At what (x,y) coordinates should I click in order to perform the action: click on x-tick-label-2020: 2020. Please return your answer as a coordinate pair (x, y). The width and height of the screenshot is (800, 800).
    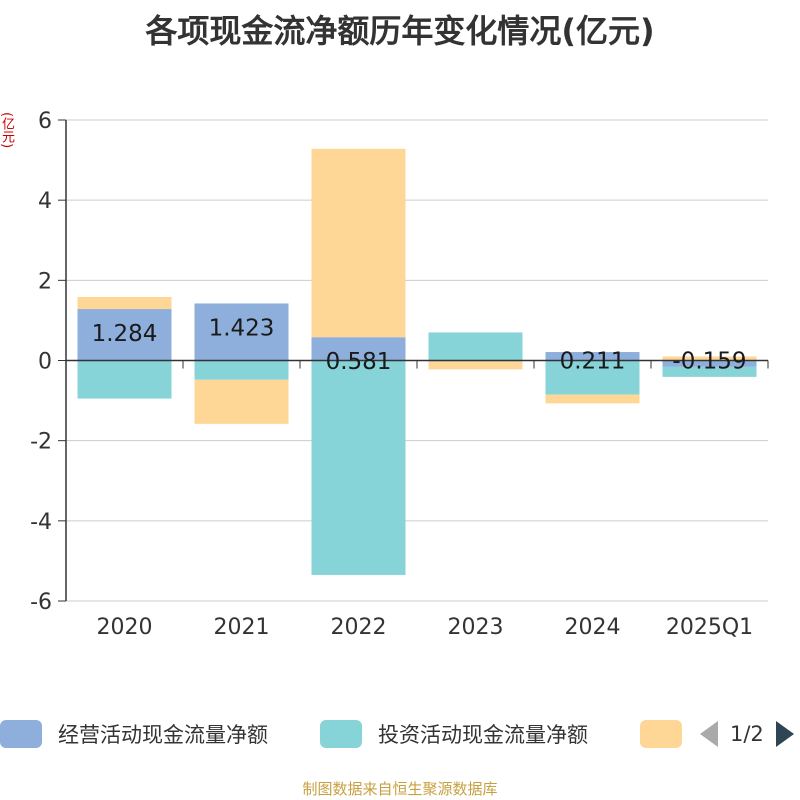
    Looking at the image, I should click on (125, 627).